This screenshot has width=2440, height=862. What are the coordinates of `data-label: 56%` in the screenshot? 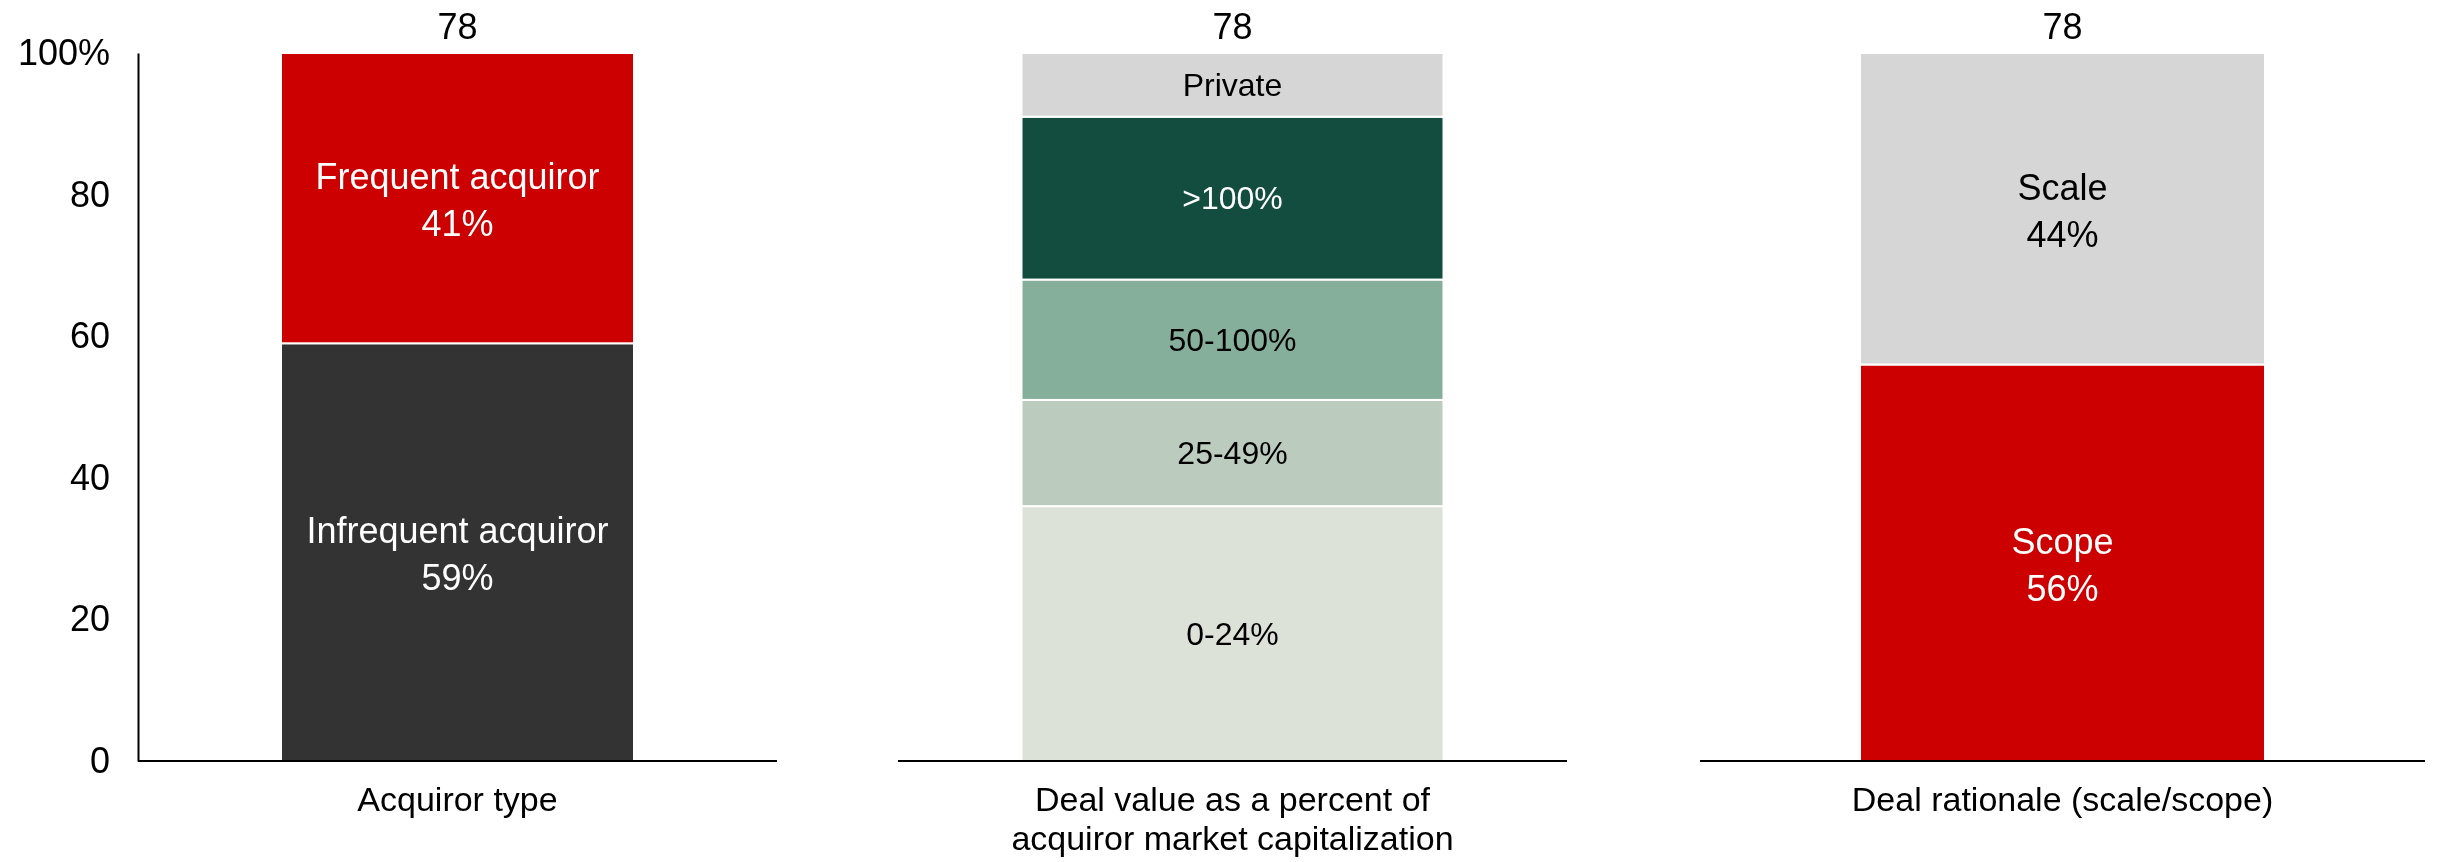 It's located at (2062, 588).